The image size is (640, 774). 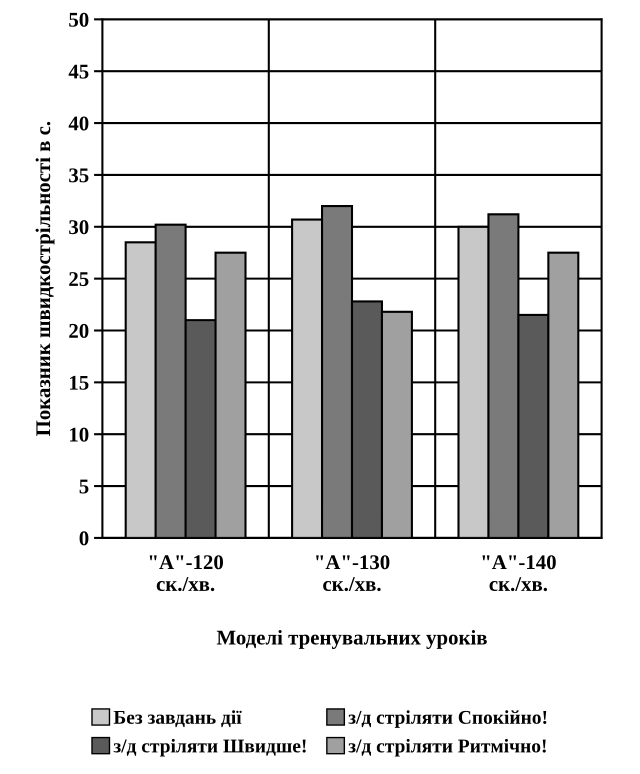 What do you see at coordinates (447, 747) in the screenshot?
I see `legend-label: з/д стріляти Ритмічно!` at bounding box center [447, 747].